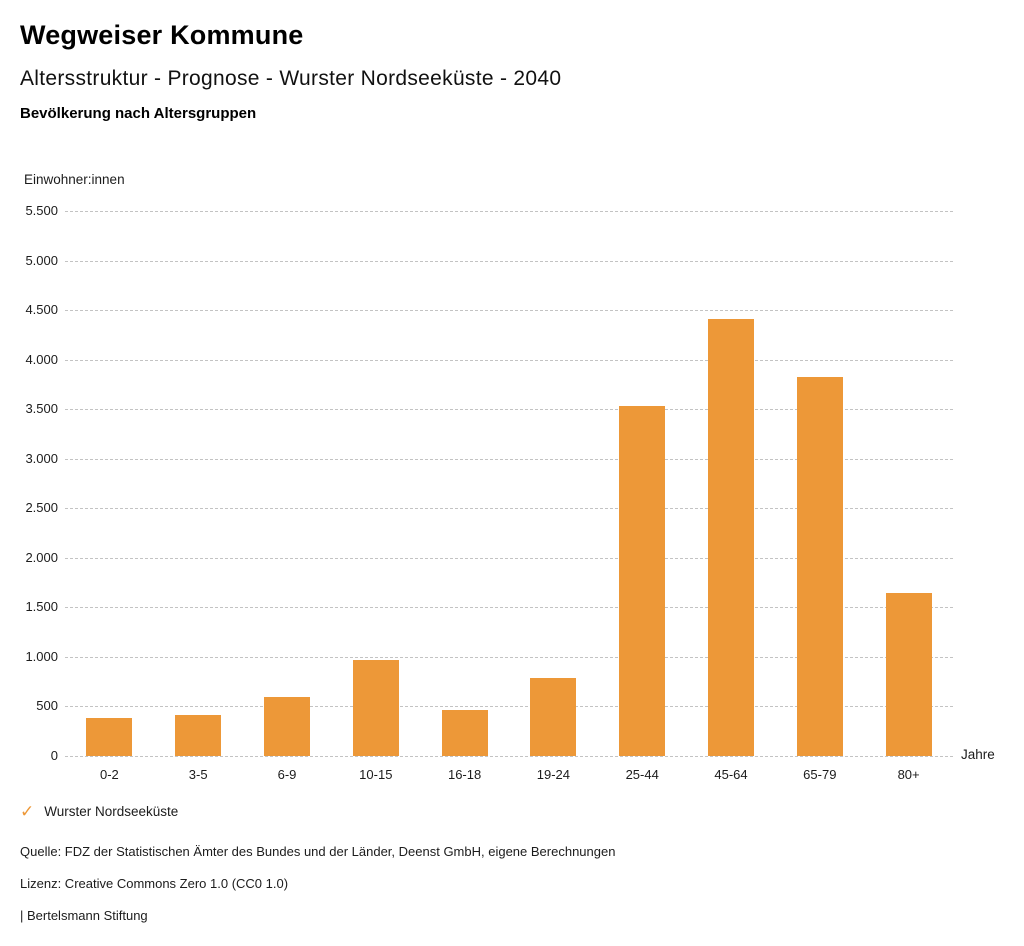 This screenshot has width=1024, height=946. I want to click on y-tick-label: 5.000, so click(41, 260).